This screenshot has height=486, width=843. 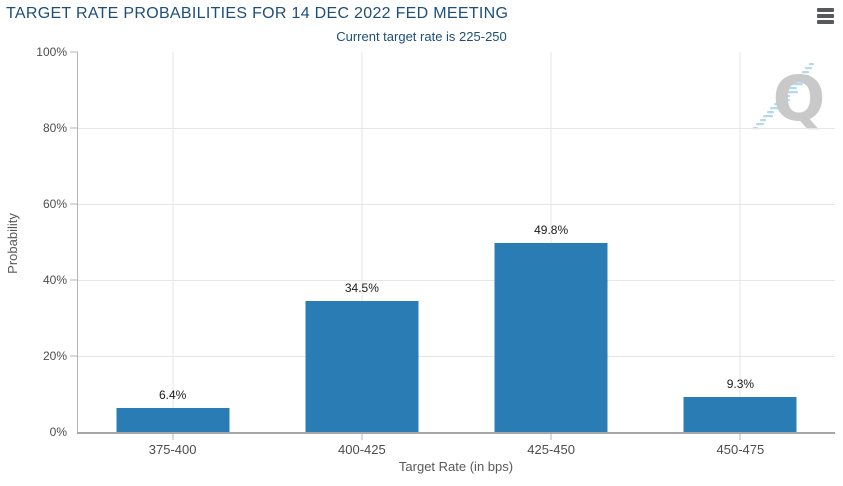 I want to click on y-tick-label: 40%, so click(x=54, y=280).